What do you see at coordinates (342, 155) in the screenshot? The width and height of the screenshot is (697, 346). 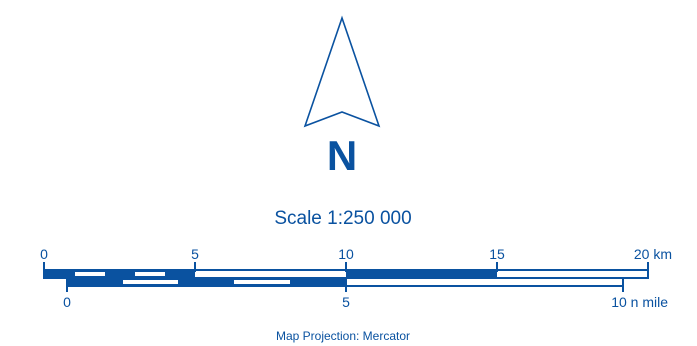 I see `north-letter: N` at bounding box center [342, 155].